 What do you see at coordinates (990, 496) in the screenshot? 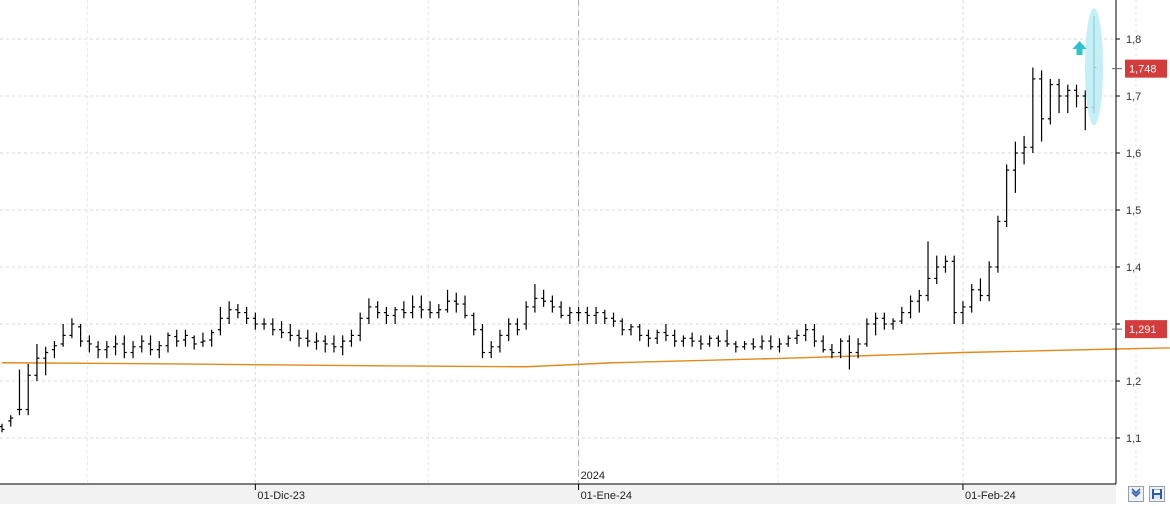
I see `x-tick-label: 01-Feb-24` at bounding box center [990, 496].